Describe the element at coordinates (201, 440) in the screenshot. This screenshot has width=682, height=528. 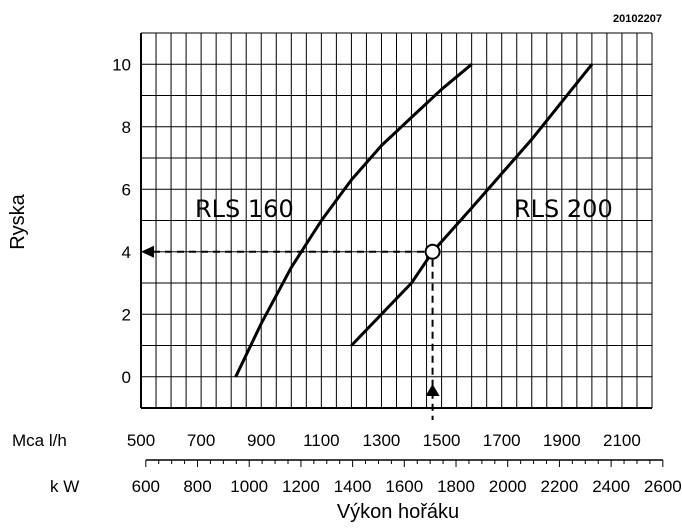
I see `mcal-tick-label: 700` at that location.